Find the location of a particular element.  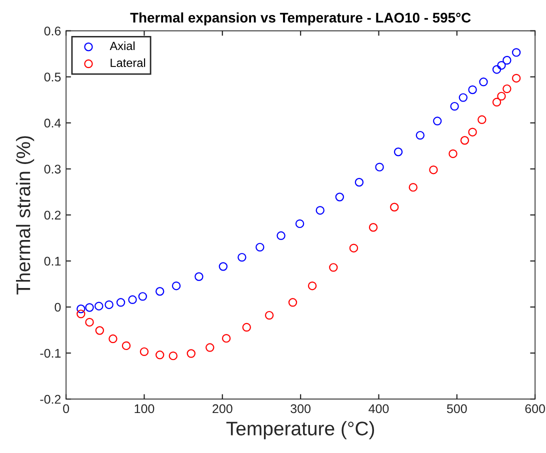

x-tick-label: 100 is located at coordinates (144, 409).